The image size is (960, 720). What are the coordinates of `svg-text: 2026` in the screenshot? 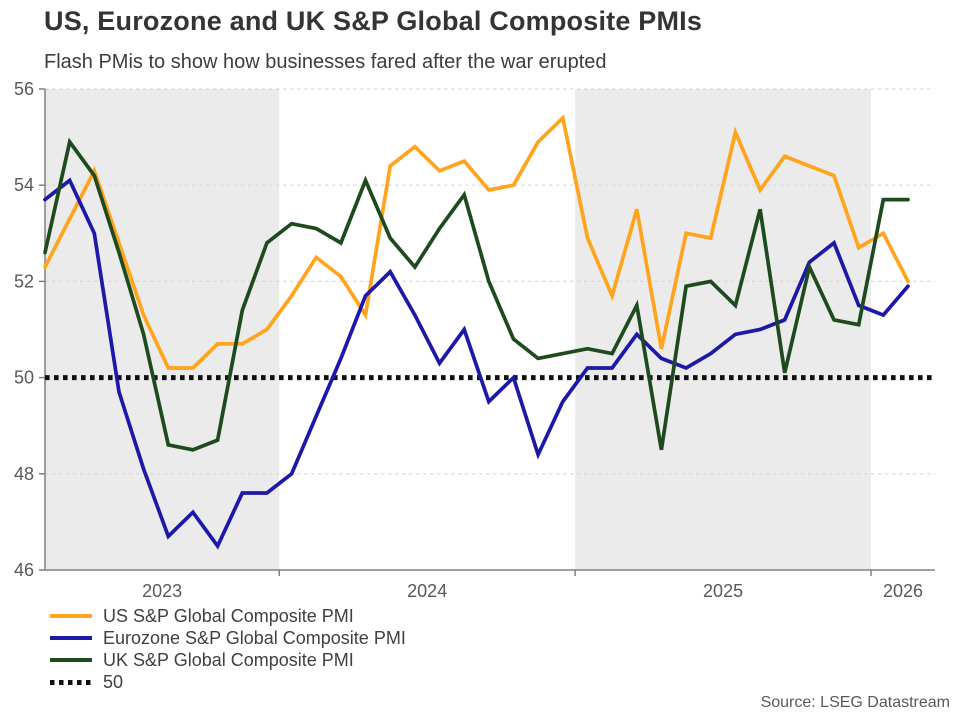 It's located at (903, 591).